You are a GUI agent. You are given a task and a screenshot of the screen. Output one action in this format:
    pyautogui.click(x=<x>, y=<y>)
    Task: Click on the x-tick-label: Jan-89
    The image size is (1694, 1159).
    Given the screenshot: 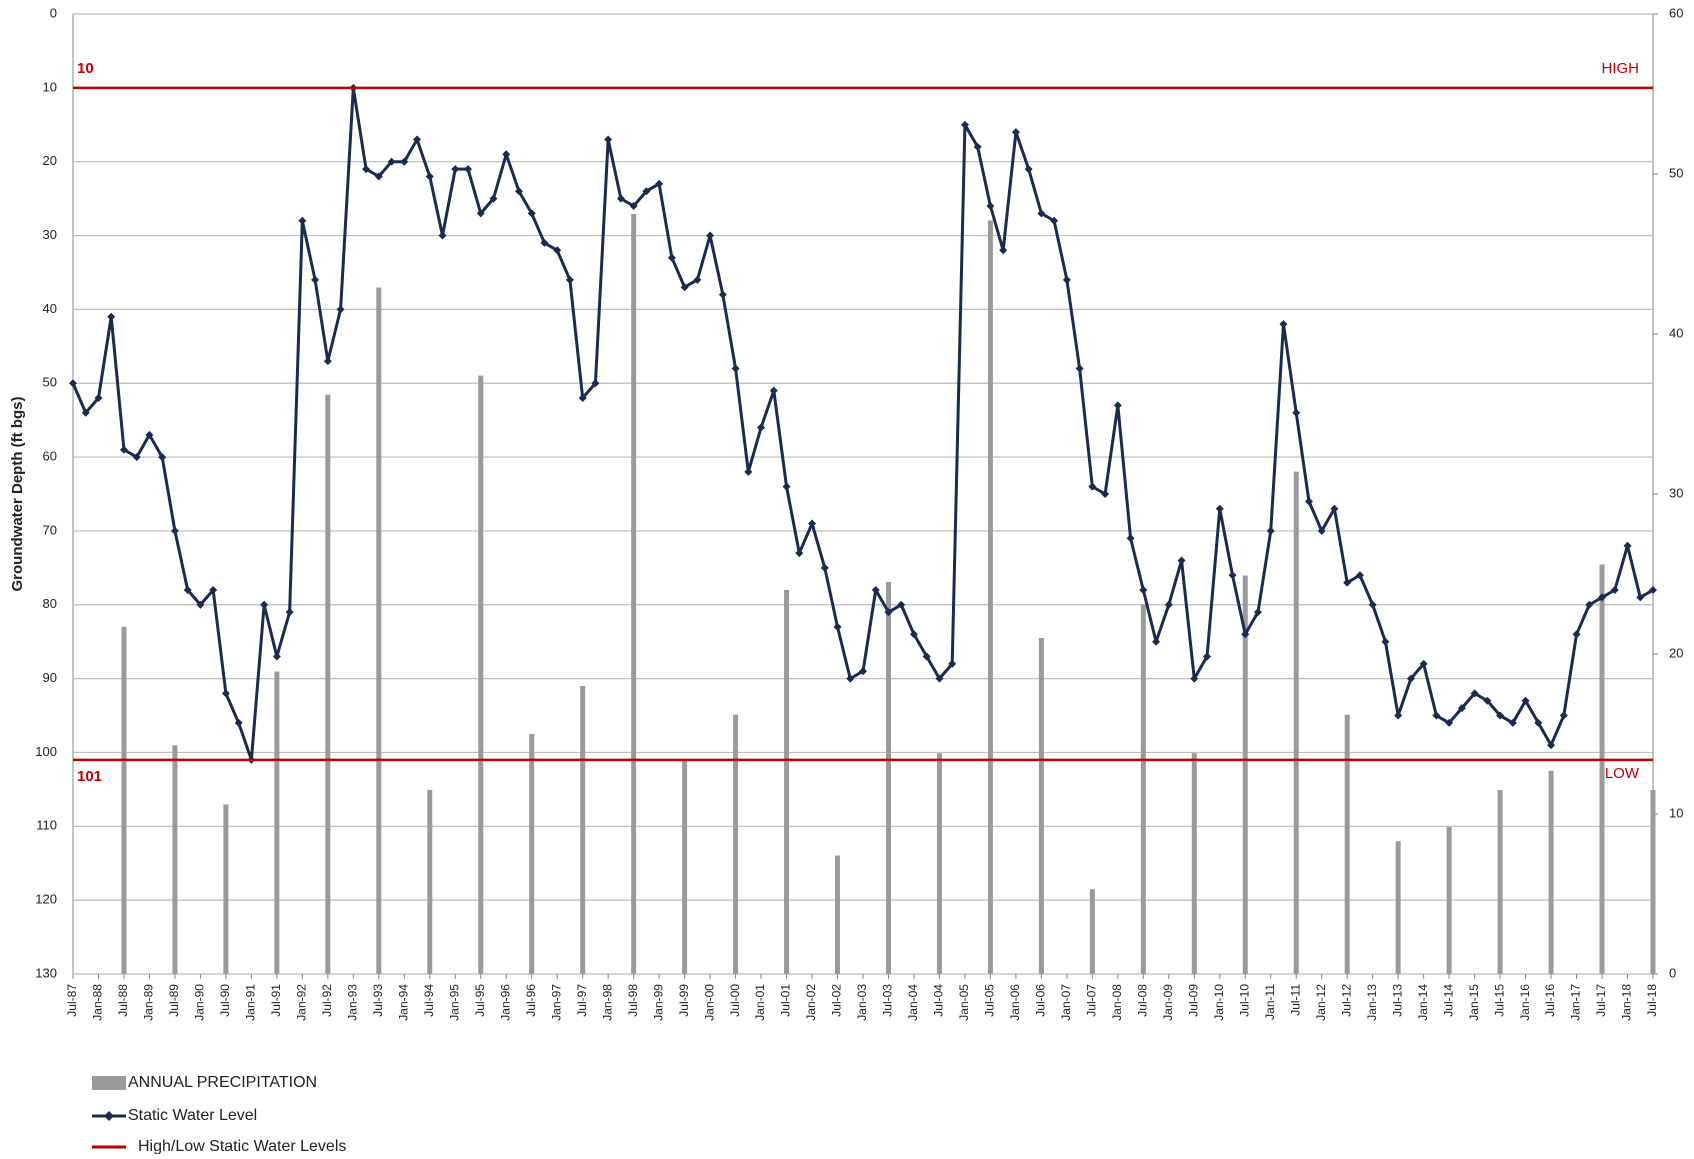 What is the action you would take?
    pyautogui.click(x=149, y=1002)
    